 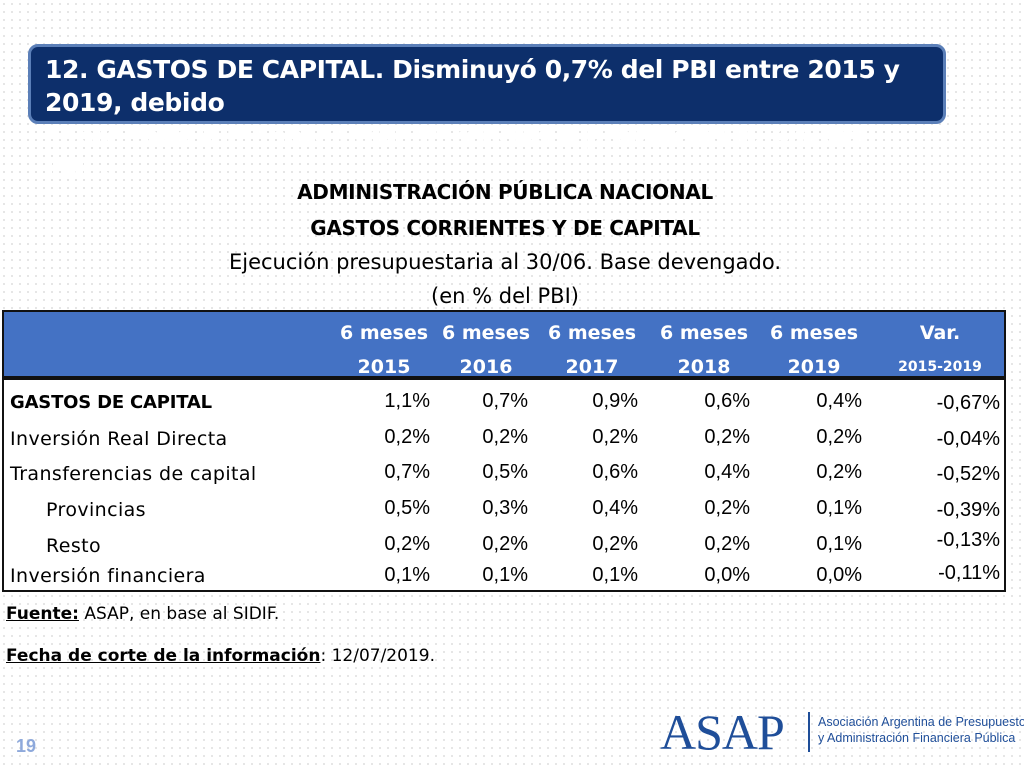 I want to click on col-2018-year: 2018, so click(x=704, y=367).